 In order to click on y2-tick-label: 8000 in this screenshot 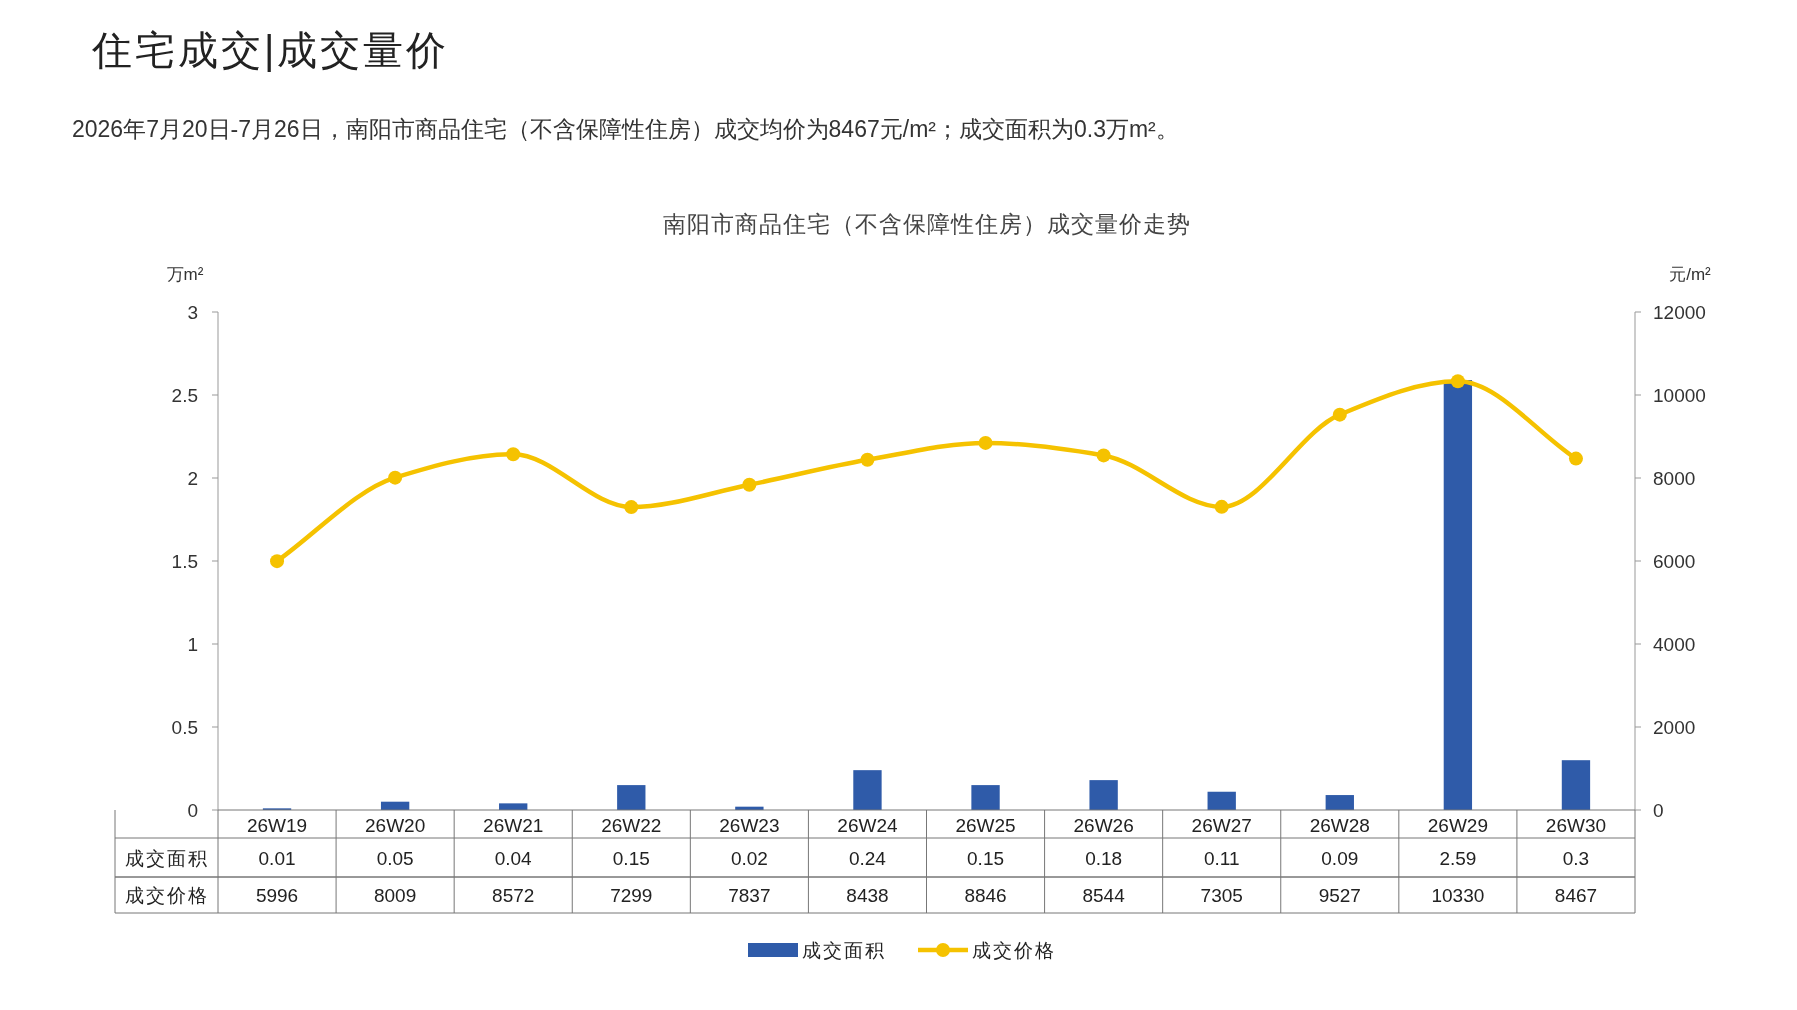, I will do `click(1674, 478)`.